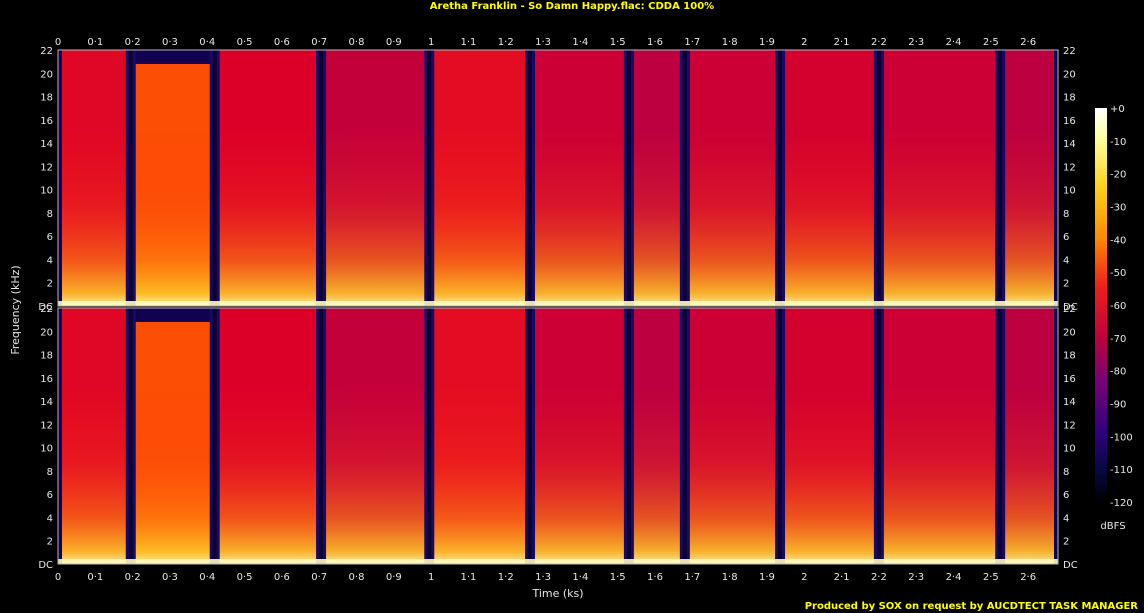 The height and width of the screenshot is (613, 1144). Describe the element at coordinates (50, 284) in the screenshot. I see `y-tick-label-left: 2` at that location.